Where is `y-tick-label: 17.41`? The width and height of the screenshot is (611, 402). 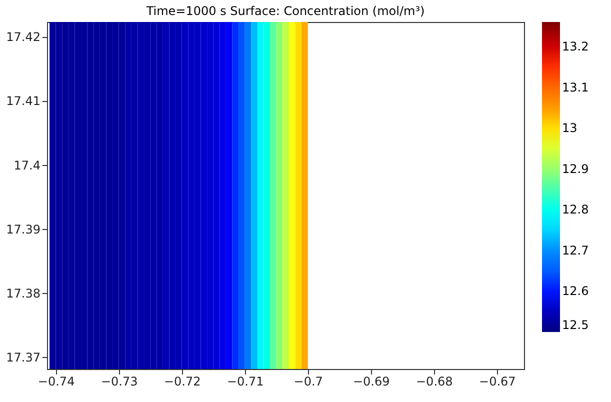 y-tick-label: 17.41 is located at coordinates (23, 101).